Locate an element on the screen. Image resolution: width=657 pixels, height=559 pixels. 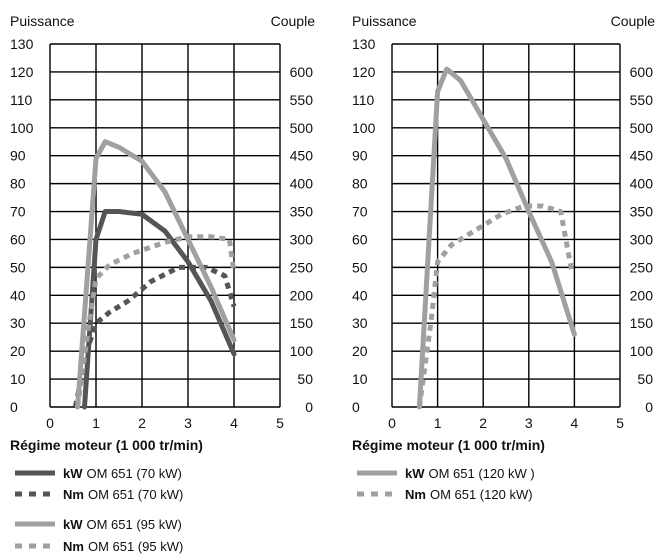
legend-entry: kW OM 651 (120 kW ) is located at coordinates (470, 473).